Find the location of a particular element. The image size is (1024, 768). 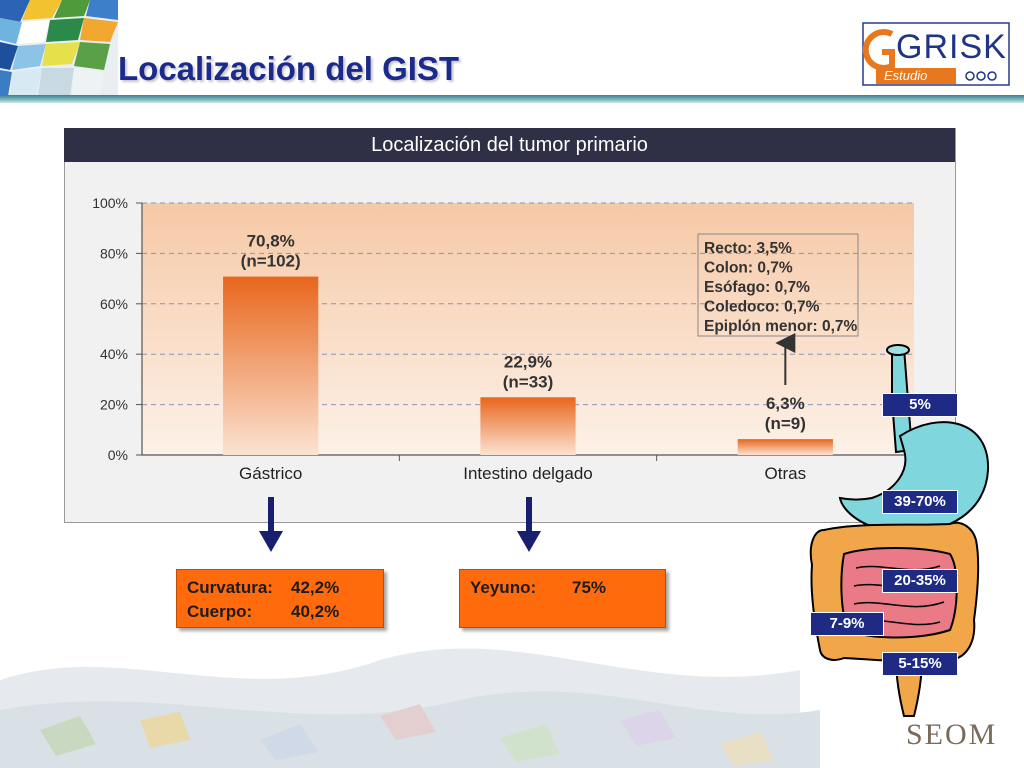

intestine-callout: Yeyuno: 75% is located at coordinates (562, 598).